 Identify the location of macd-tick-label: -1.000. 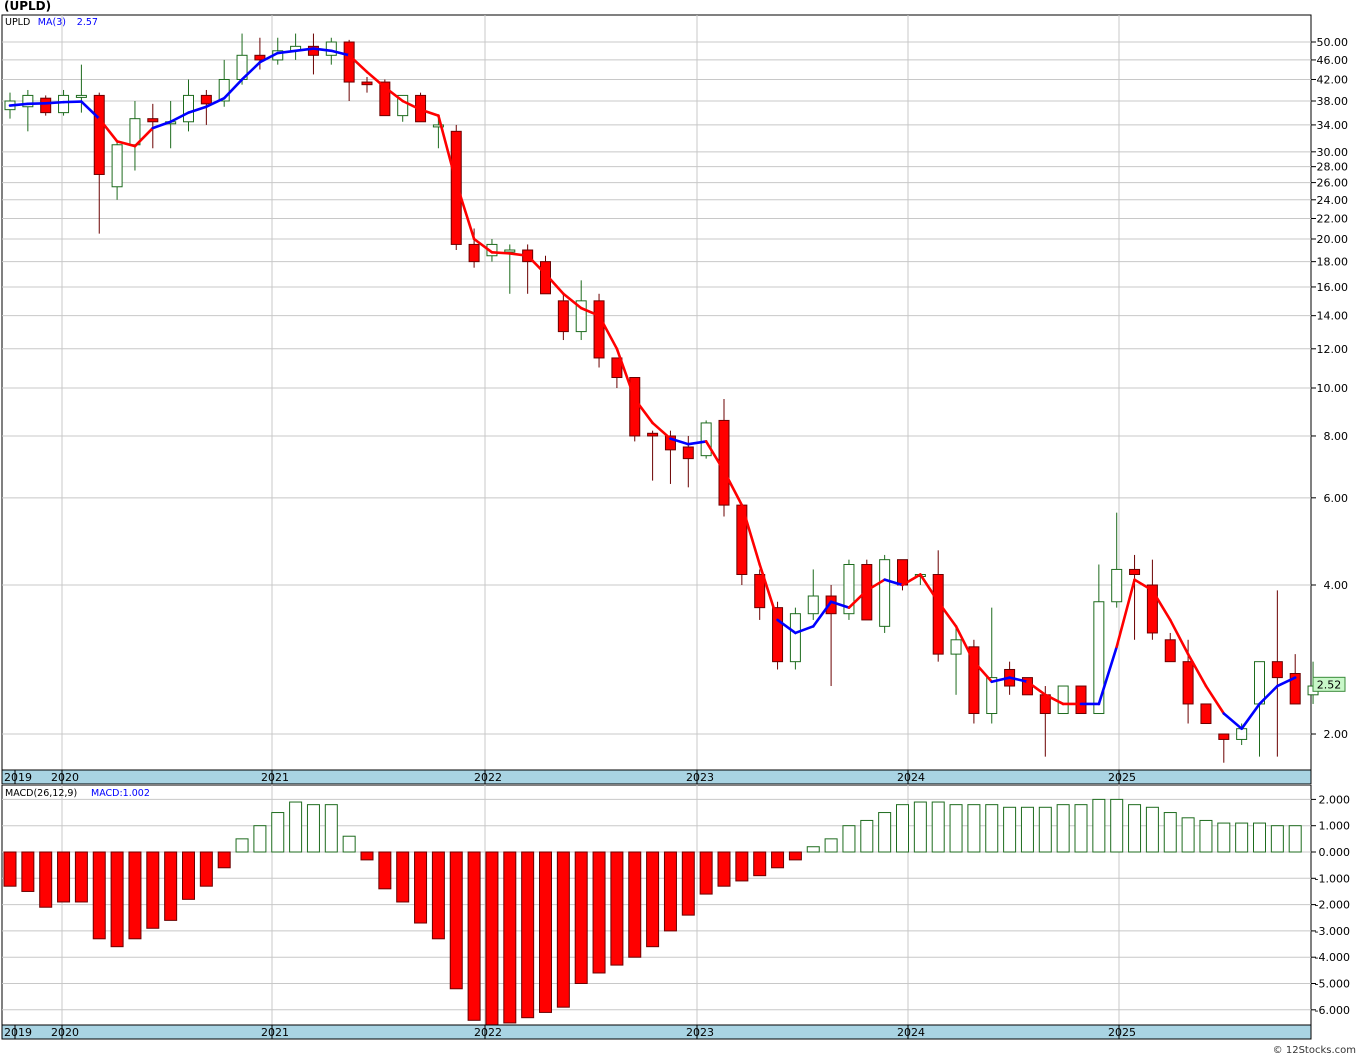
(1332, 878).